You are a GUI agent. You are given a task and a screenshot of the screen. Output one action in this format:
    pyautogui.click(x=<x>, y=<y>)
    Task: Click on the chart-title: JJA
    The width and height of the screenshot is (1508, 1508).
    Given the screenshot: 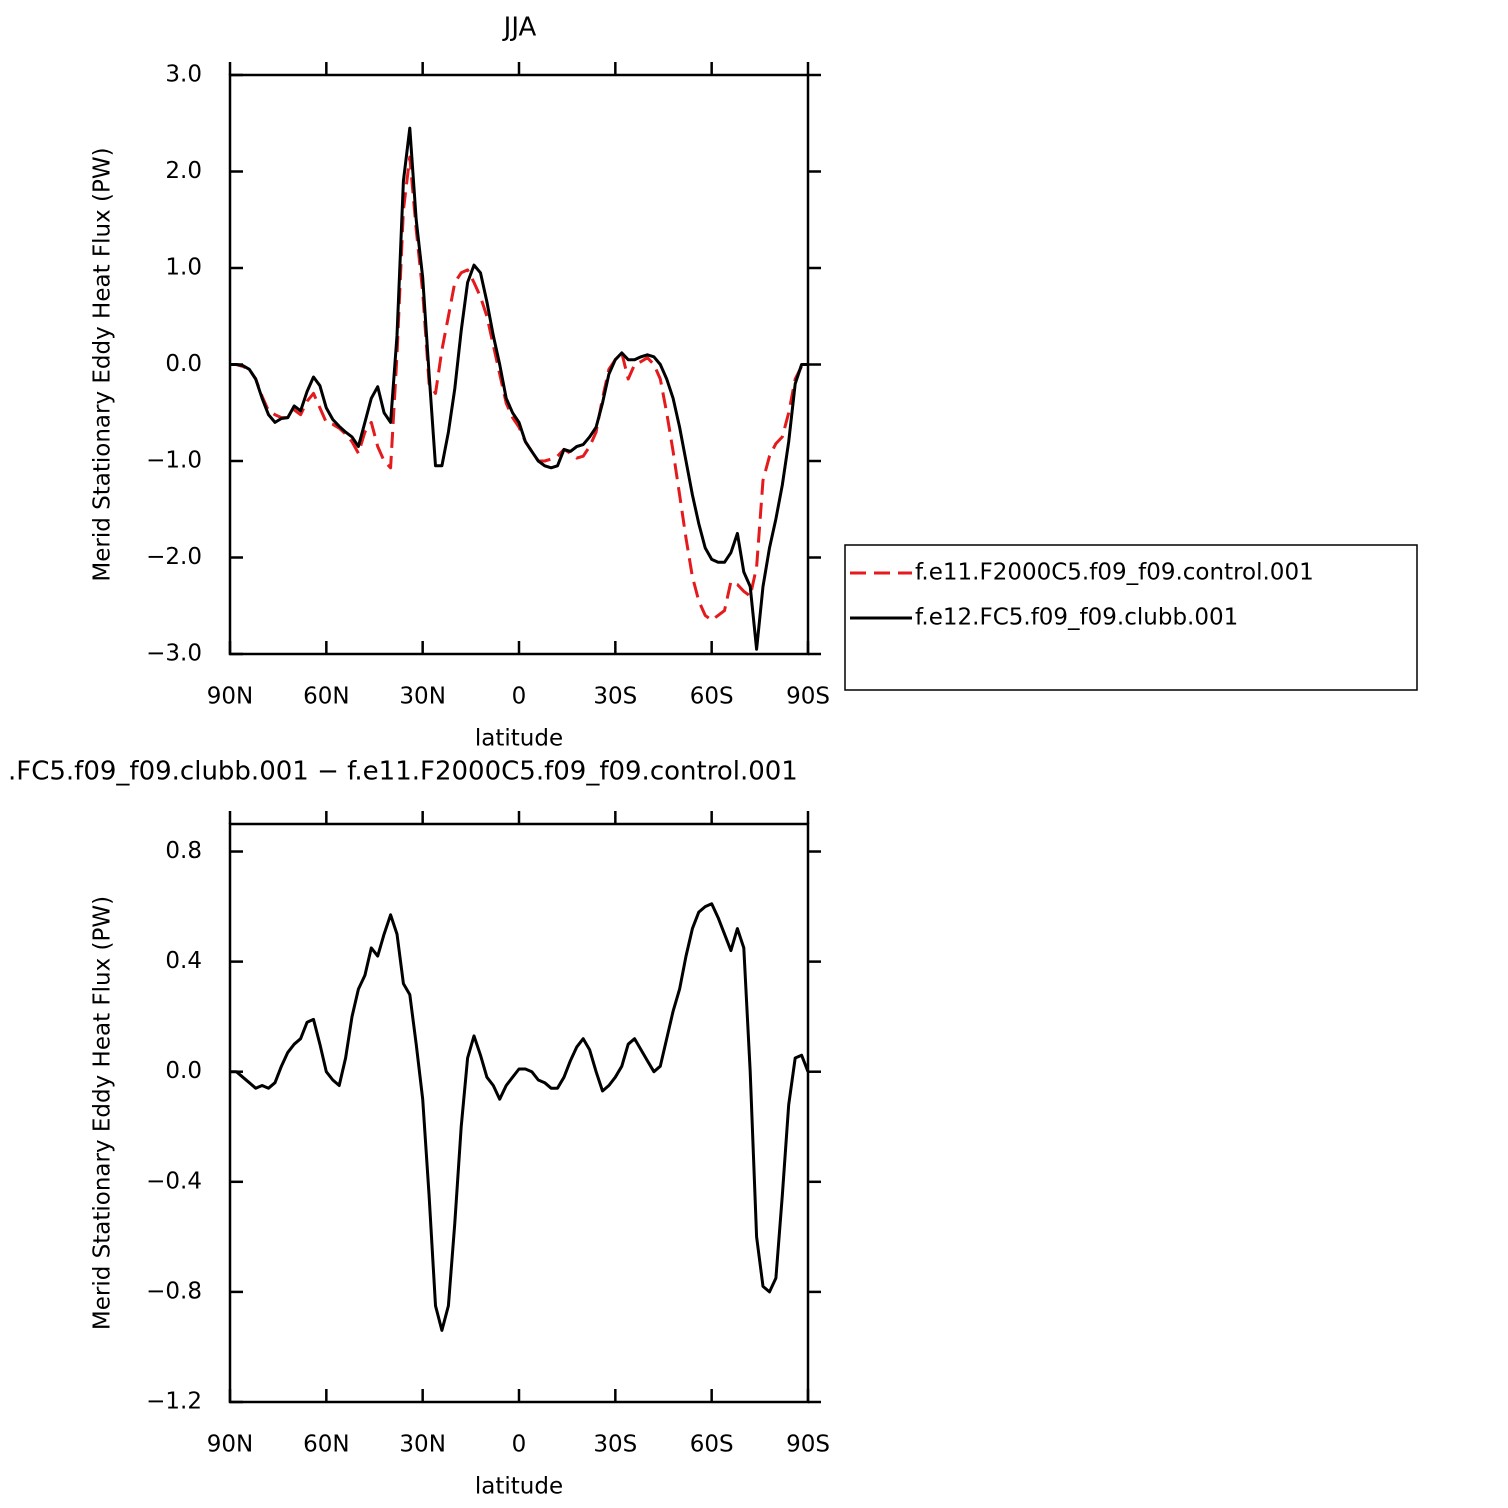 What is the action you would take?
    pyautogui.click(x=519, y=28)
    